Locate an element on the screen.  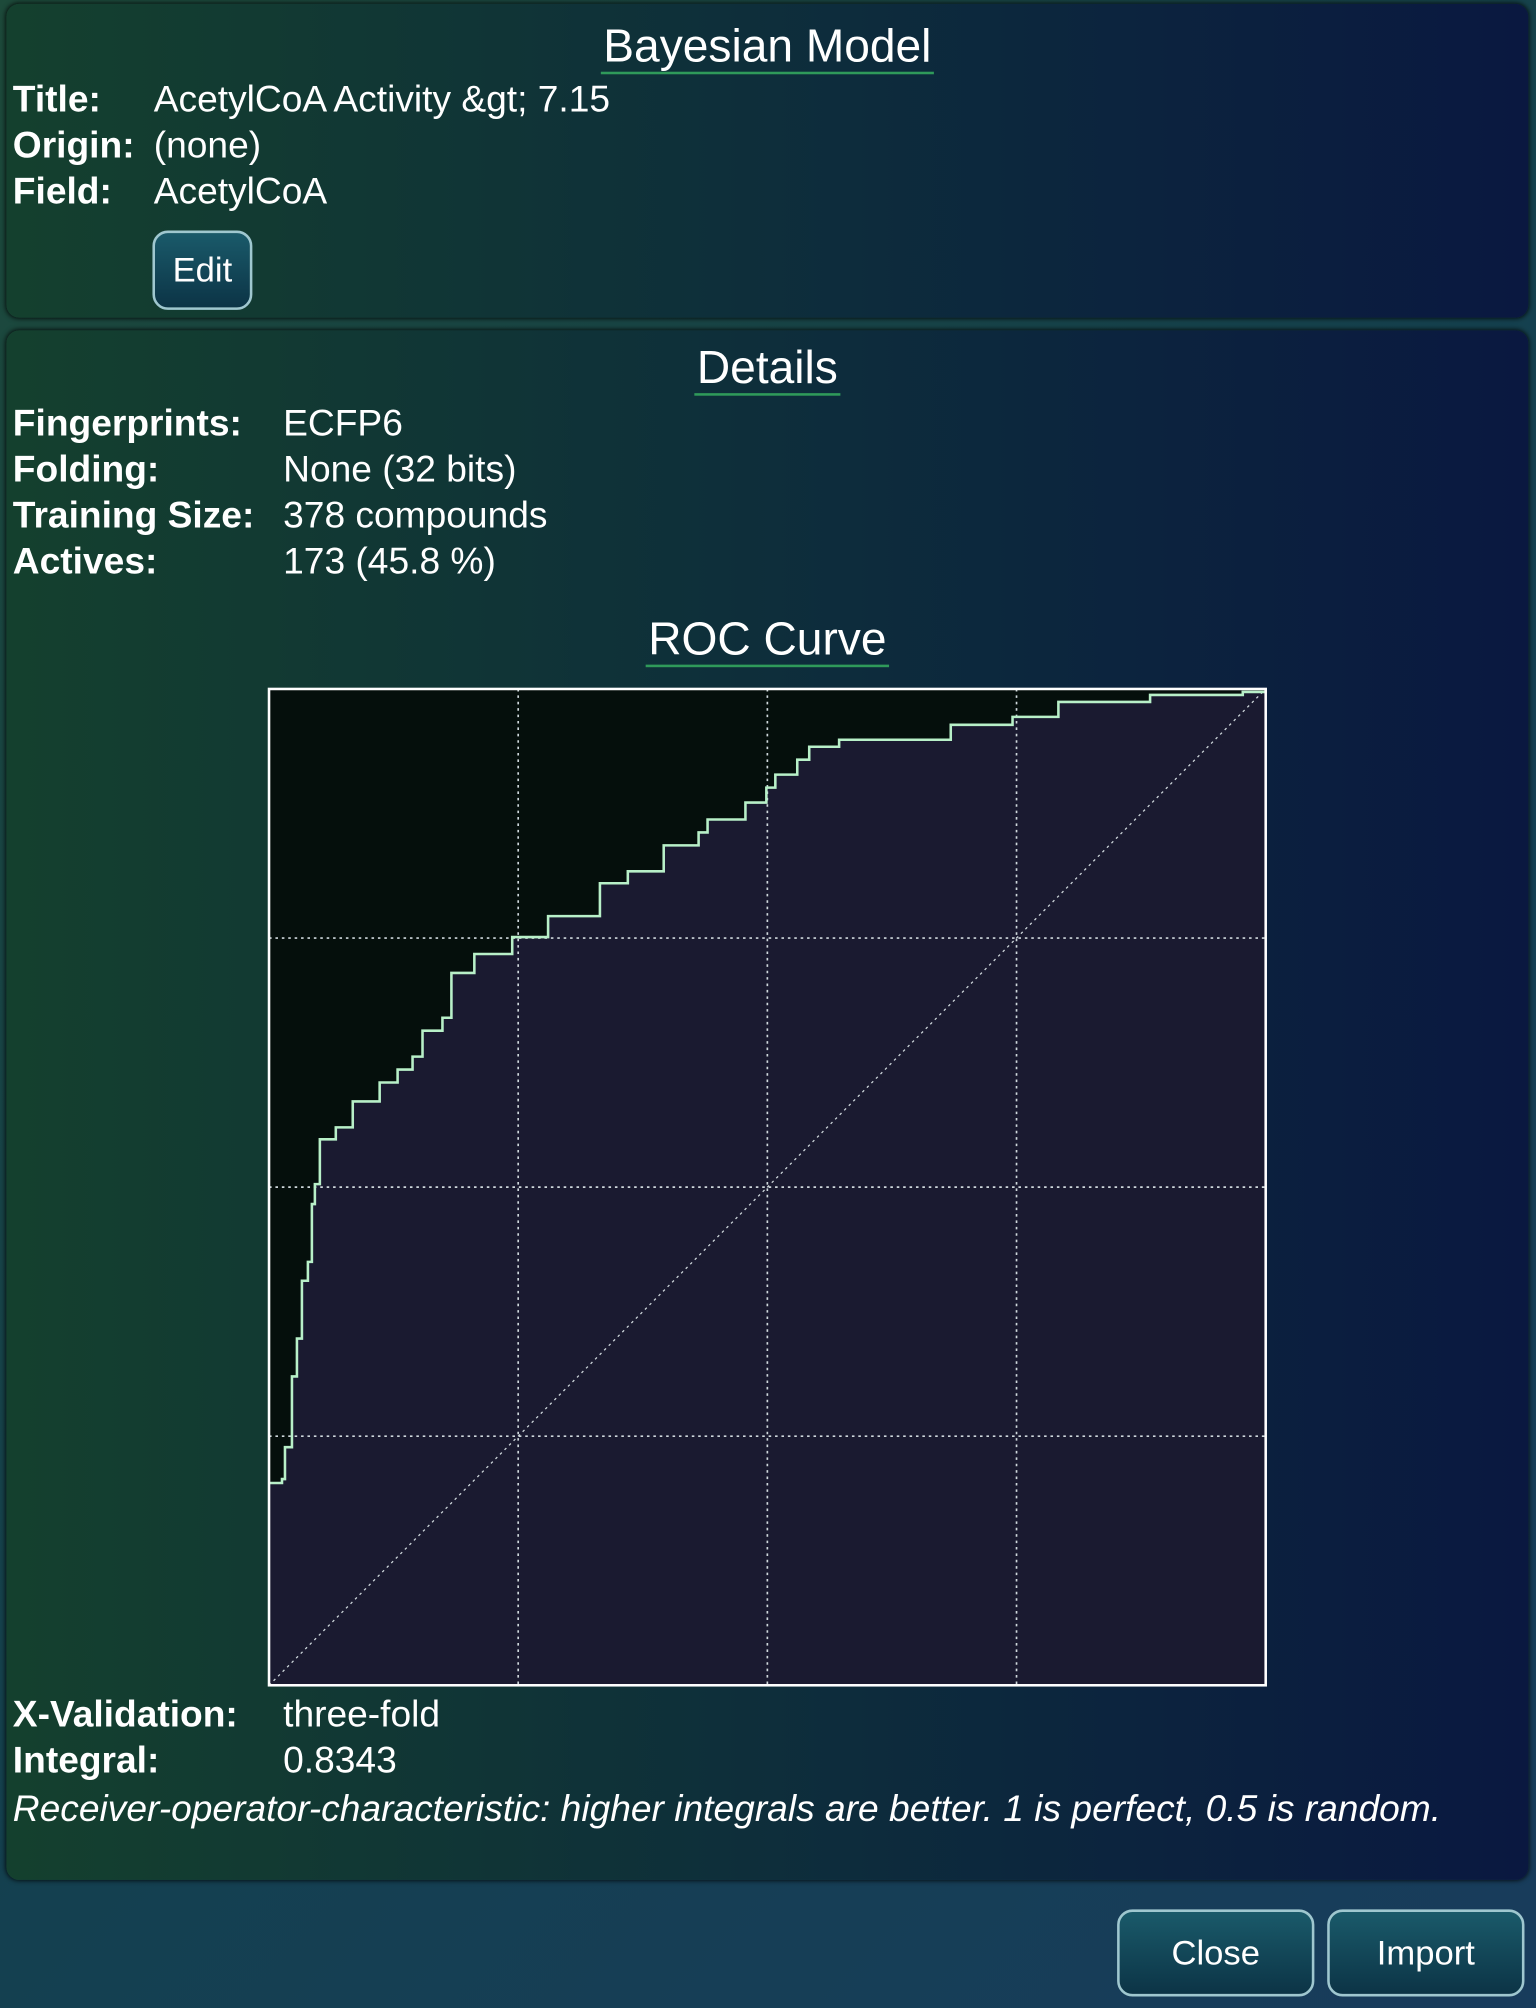
field-label: Training Size: is located at coordinates (133, 516).